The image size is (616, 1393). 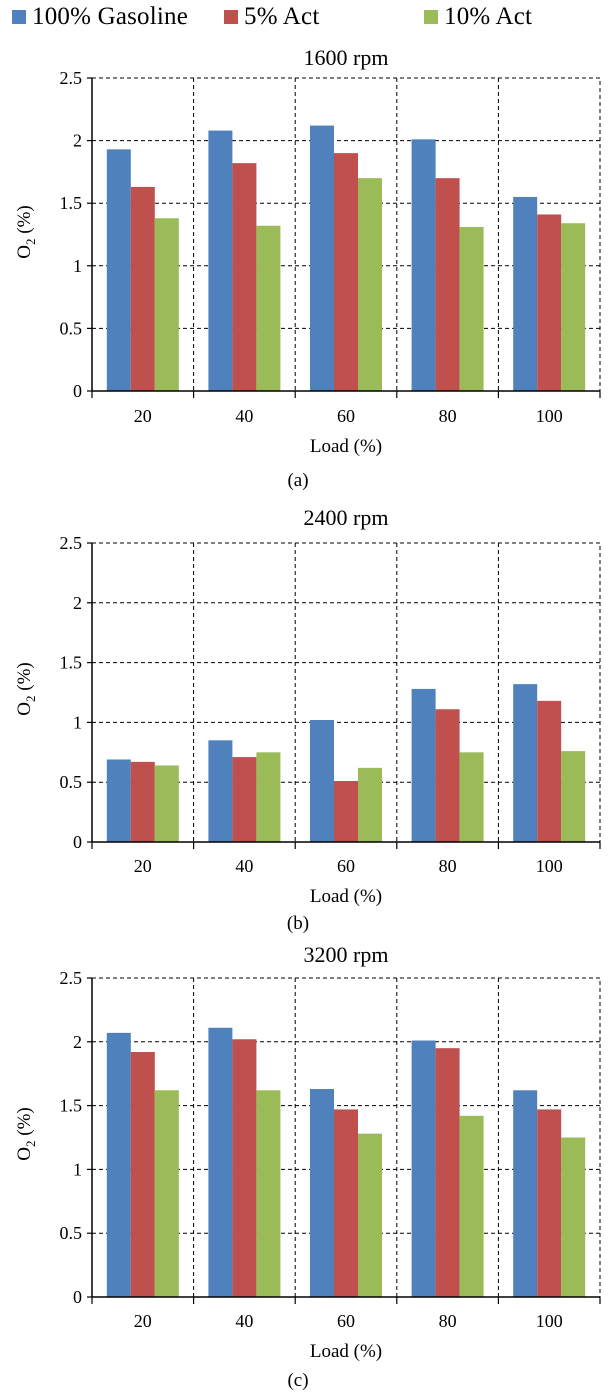 I want to click on chart-title: 2400 rpm, so click(x=346, y=517).